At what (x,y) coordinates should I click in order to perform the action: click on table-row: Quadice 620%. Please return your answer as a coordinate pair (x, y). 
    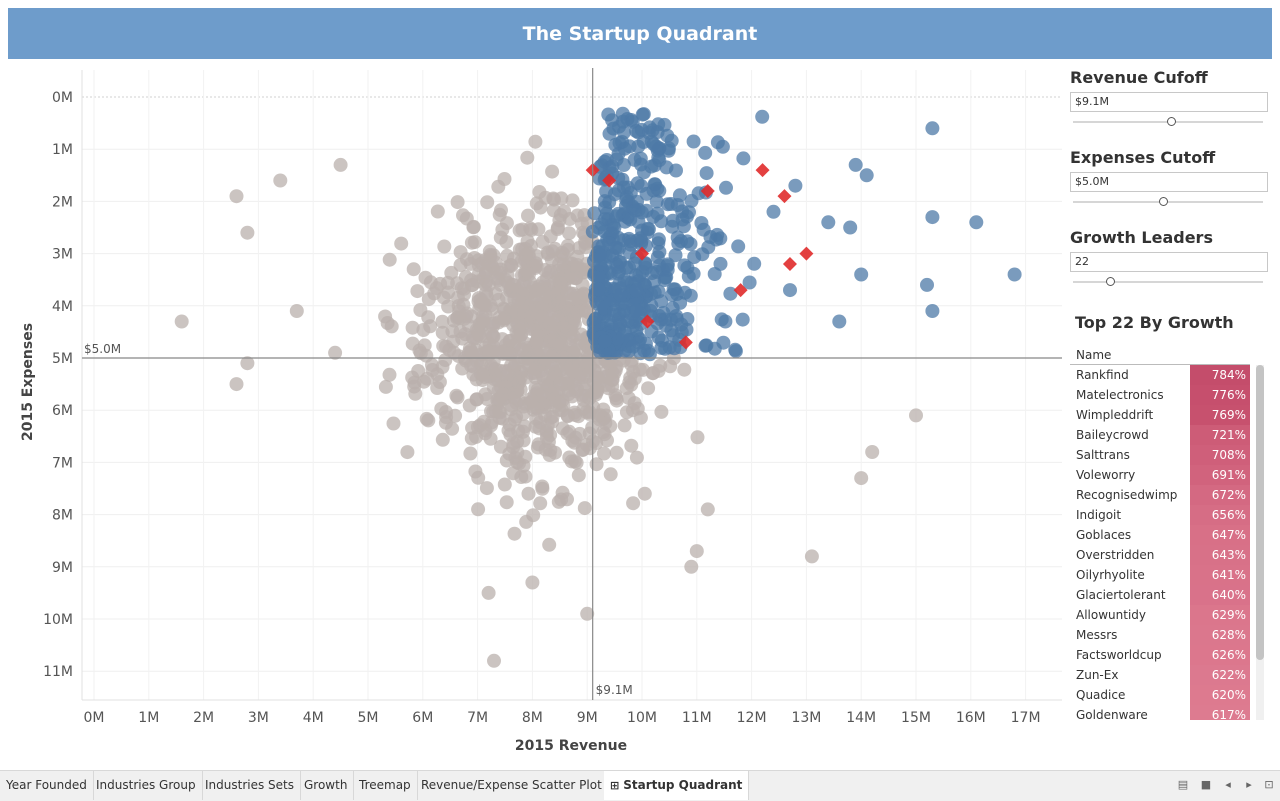
    Looking at the image, I should click on (1160, 695).